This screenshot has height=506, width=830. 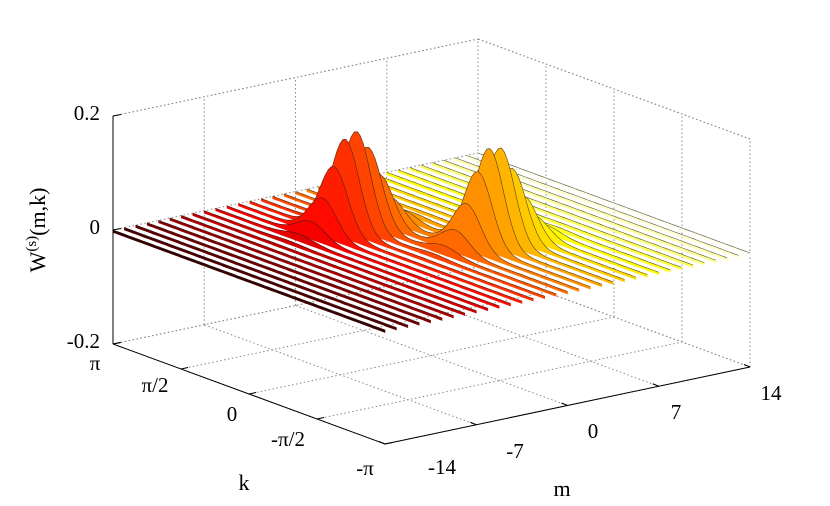 I want to click on k-tick-label: -π, so click(x=365, y=468).